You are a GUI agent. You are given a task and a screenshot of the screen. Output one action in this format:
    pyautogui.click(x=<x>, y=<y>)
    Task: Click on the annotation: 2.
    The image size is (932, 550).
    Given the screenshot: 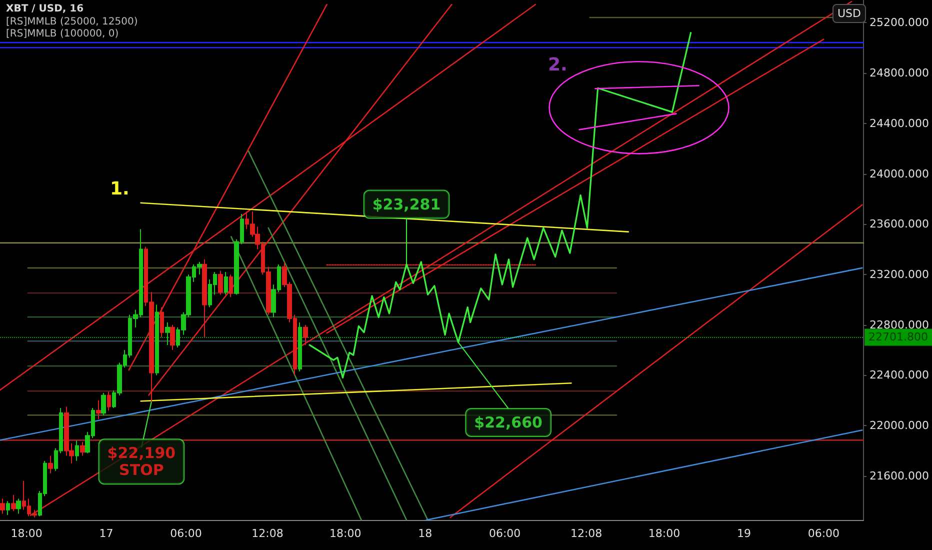 What is the action you would take?
    pyautogui.click(x=558, y=65)
    